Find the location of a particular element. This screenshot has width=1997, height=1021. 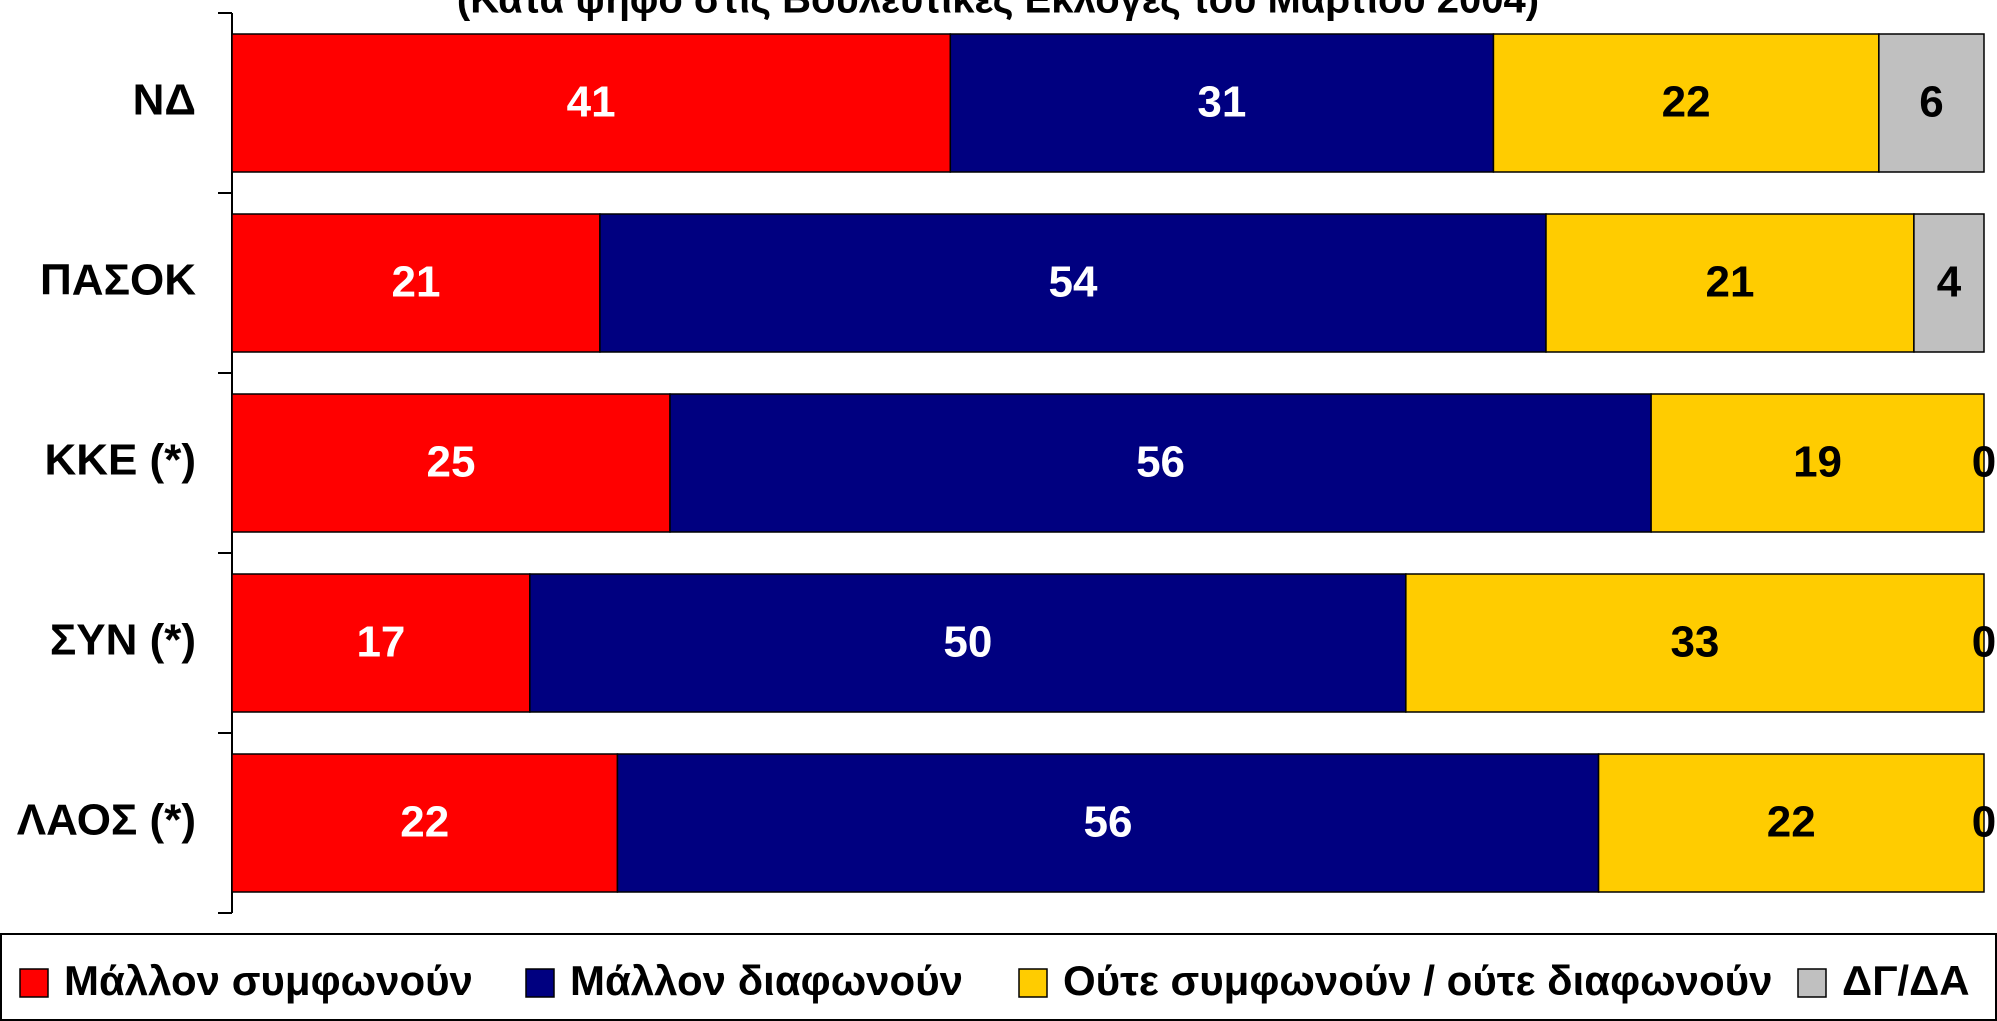

legend-box is located at coordinates (998, 977).